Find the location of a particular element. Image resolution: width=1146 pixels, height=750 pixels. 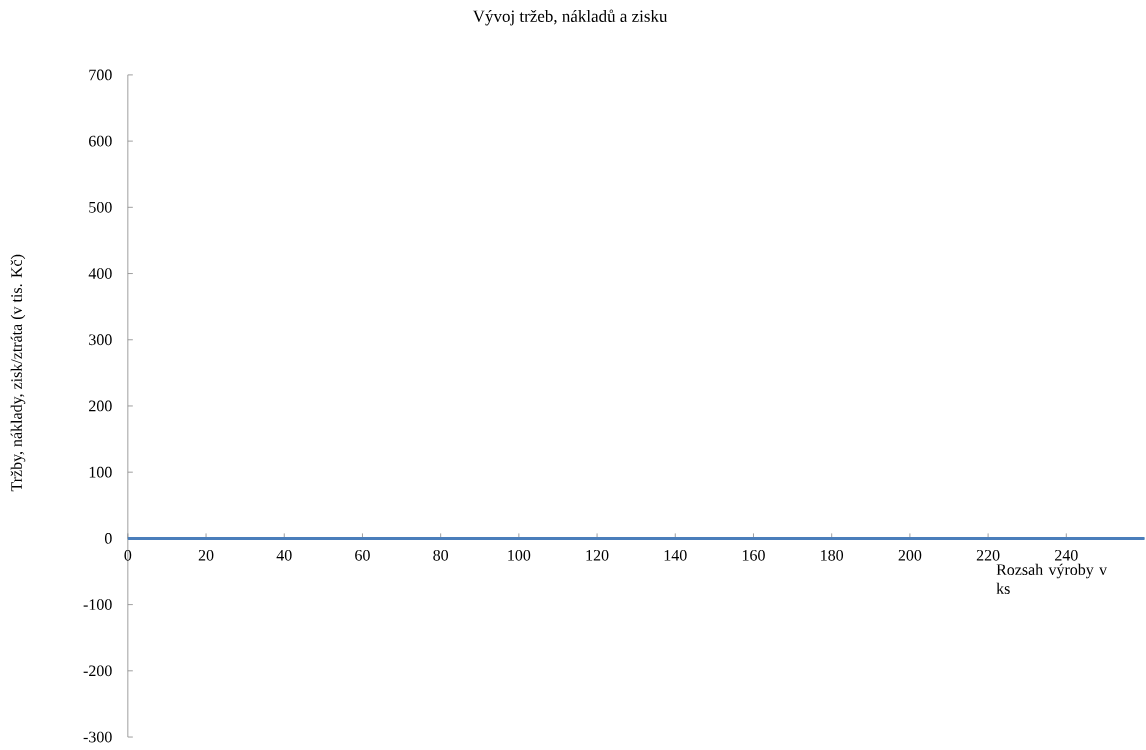

y-axis-title: Tržby, náklady, zisk/ztráta (v tis. Kč) is located at coordinates (18, 373).